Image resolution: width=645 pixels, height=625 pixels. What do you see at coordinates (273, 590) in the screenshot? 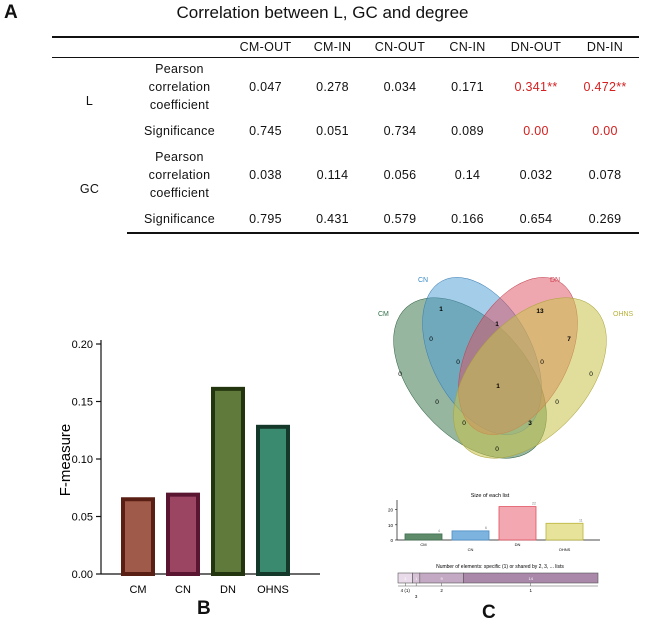
I see `x-tick-label: OHNS` at bounding box center [273, 590].